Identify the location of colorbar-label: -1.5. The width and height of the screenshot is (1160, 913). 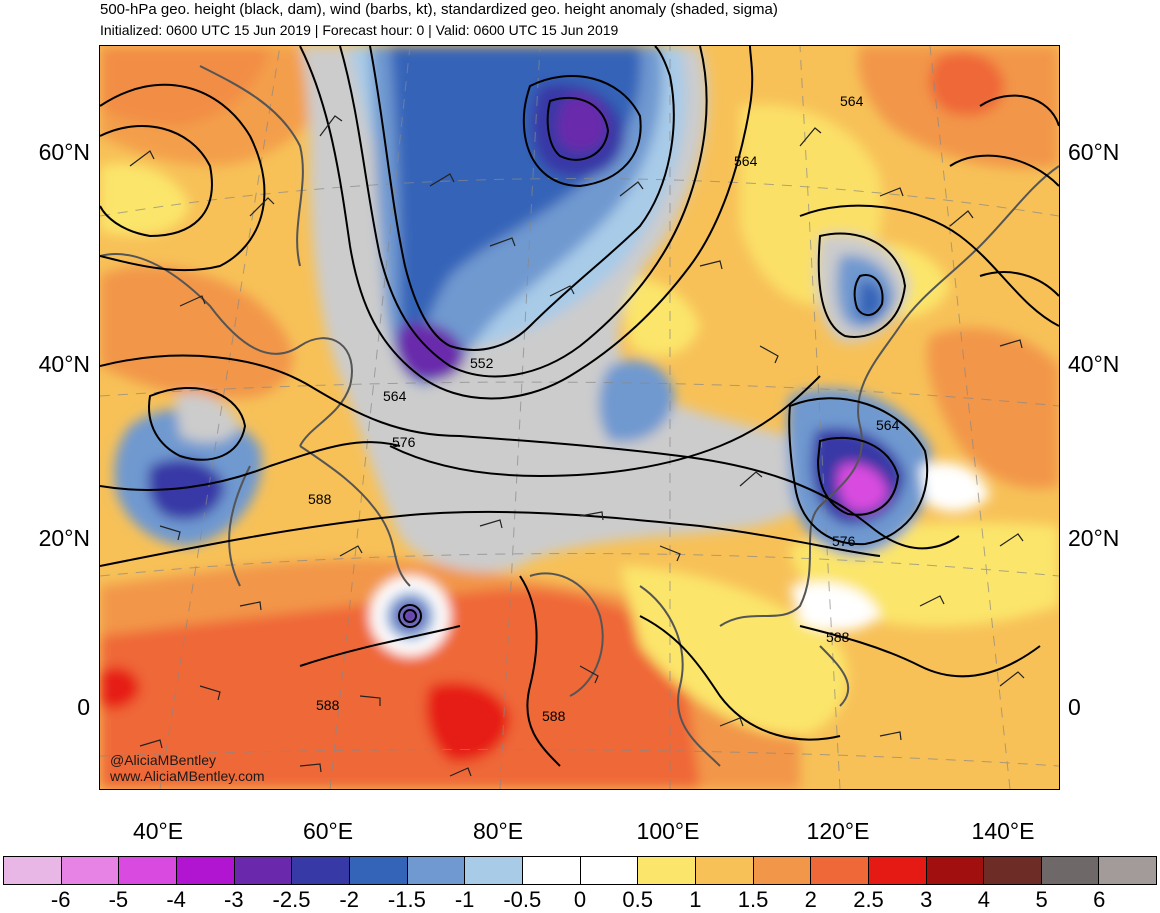
(406, 899).